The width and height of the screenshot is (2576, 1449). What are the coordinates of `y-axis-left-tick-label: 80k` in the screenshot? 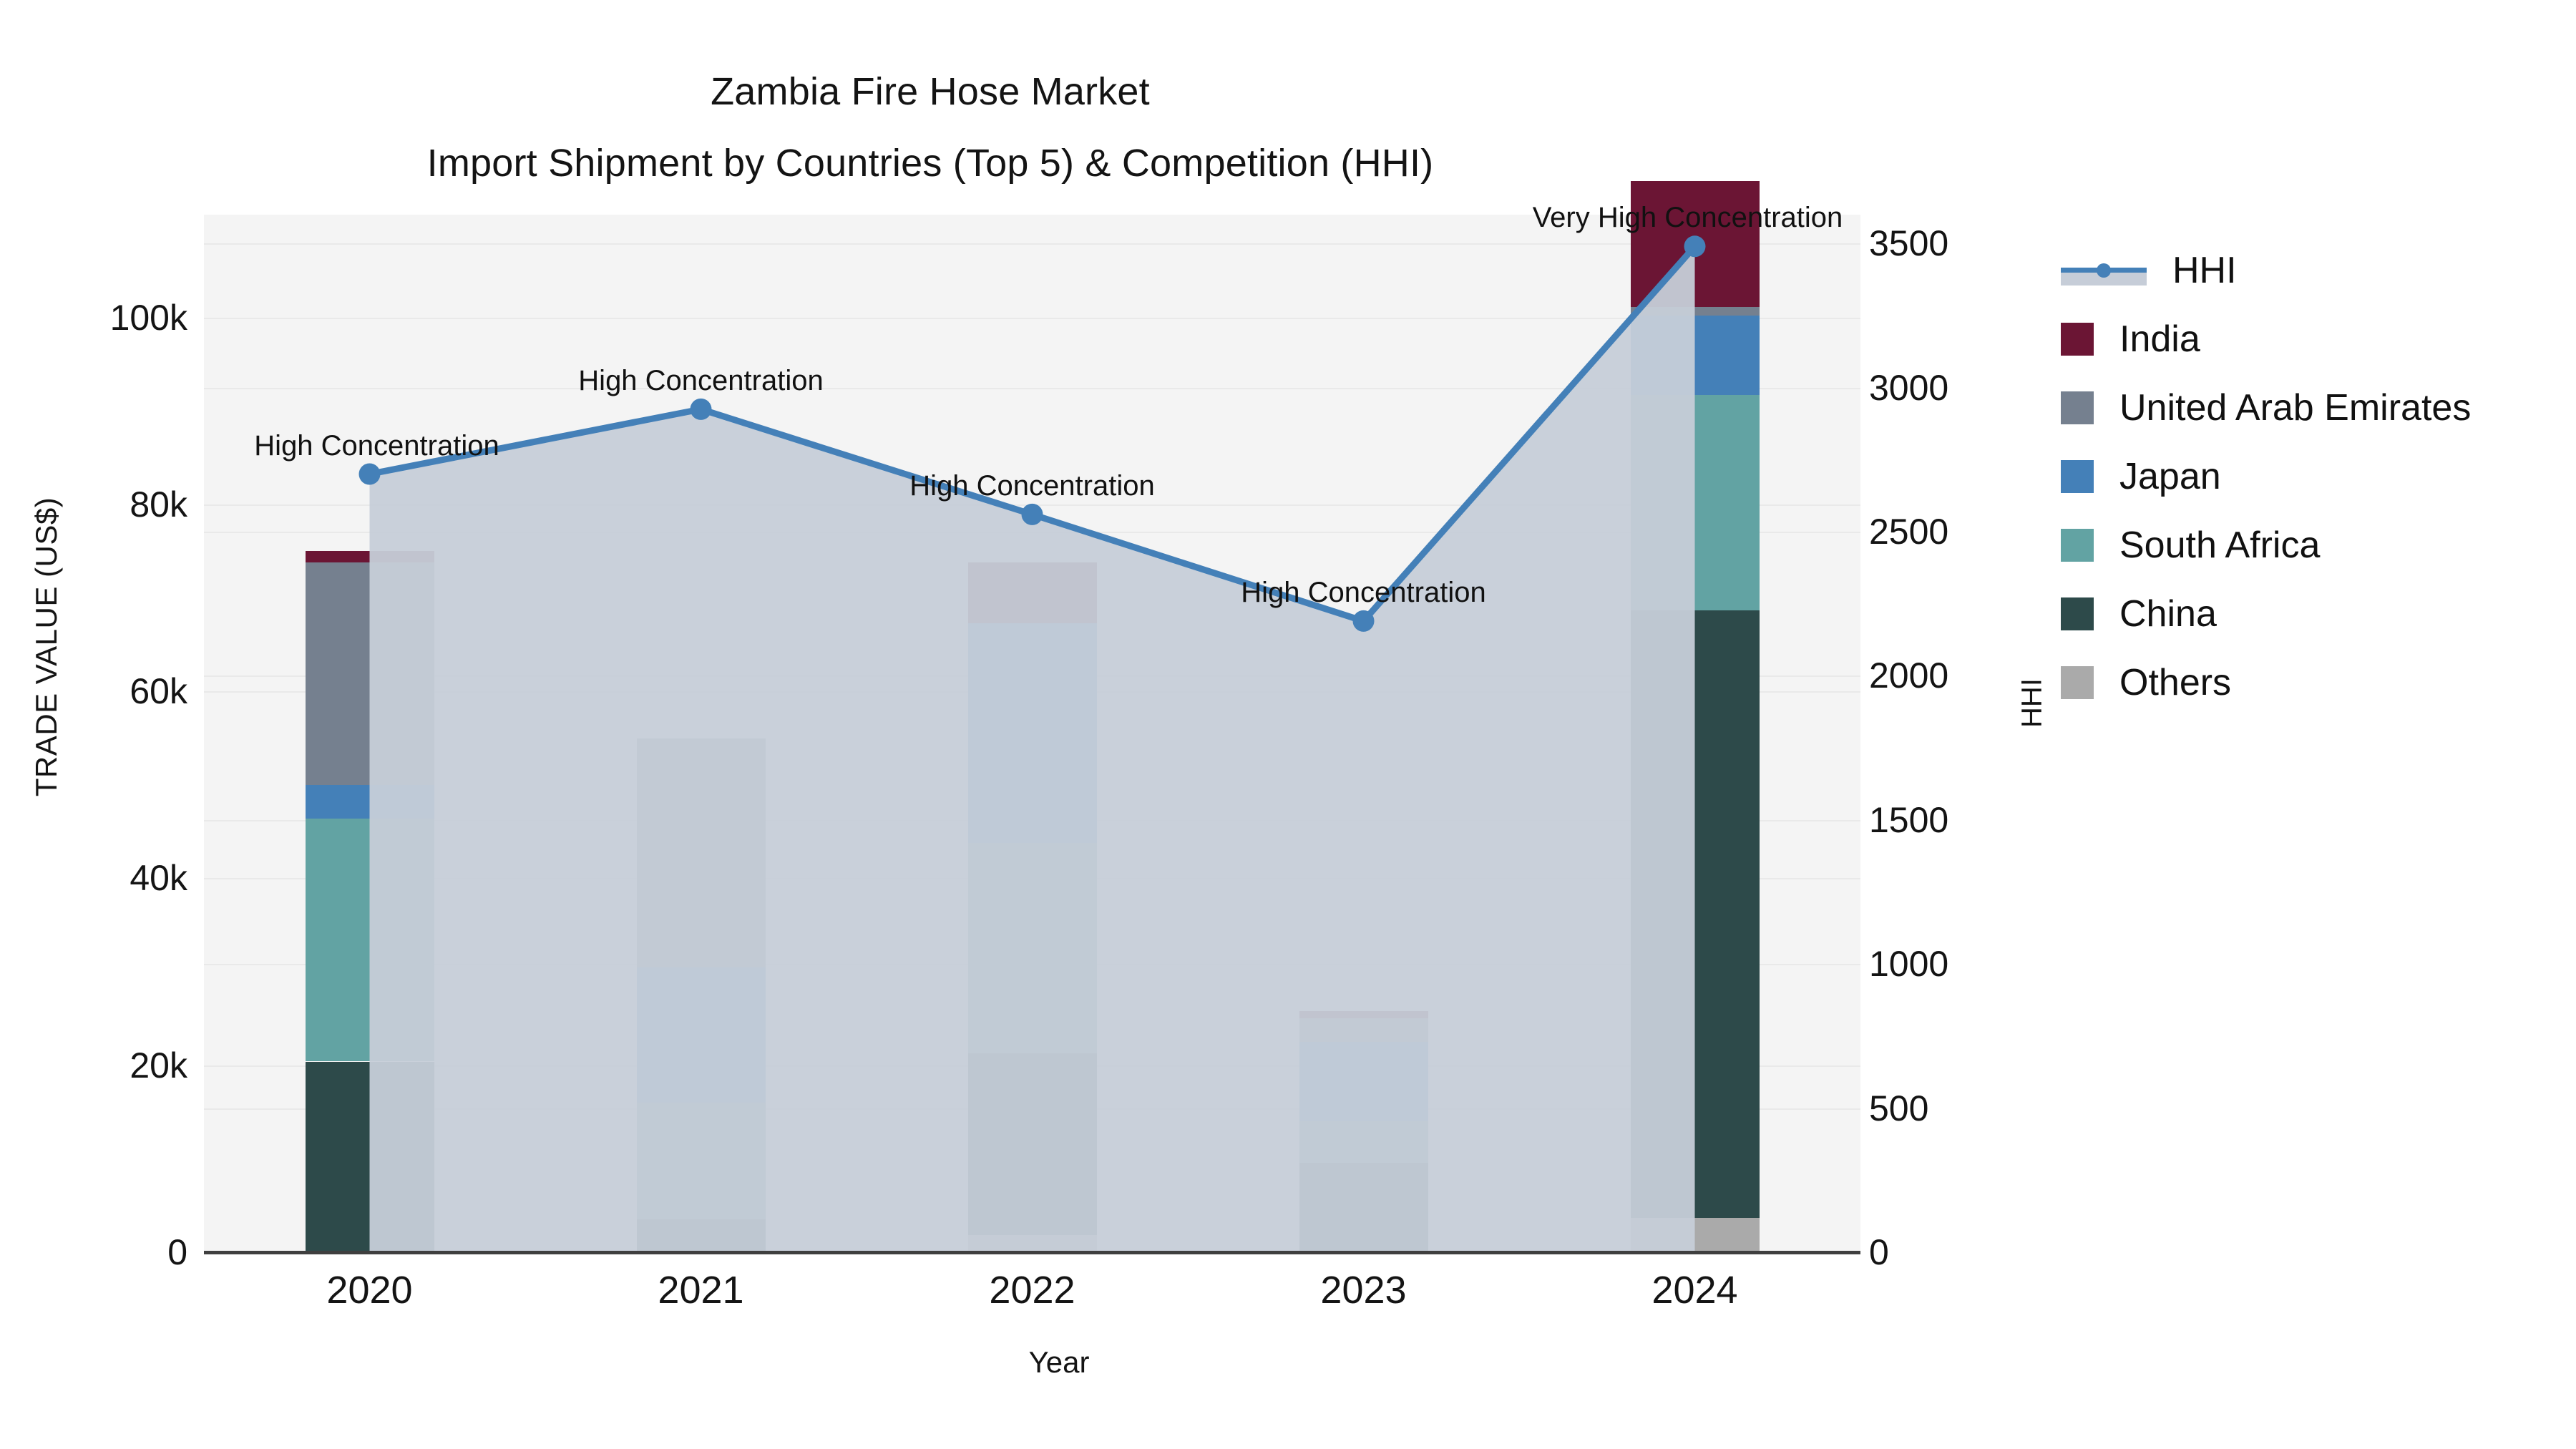 It's located at (158, 504).